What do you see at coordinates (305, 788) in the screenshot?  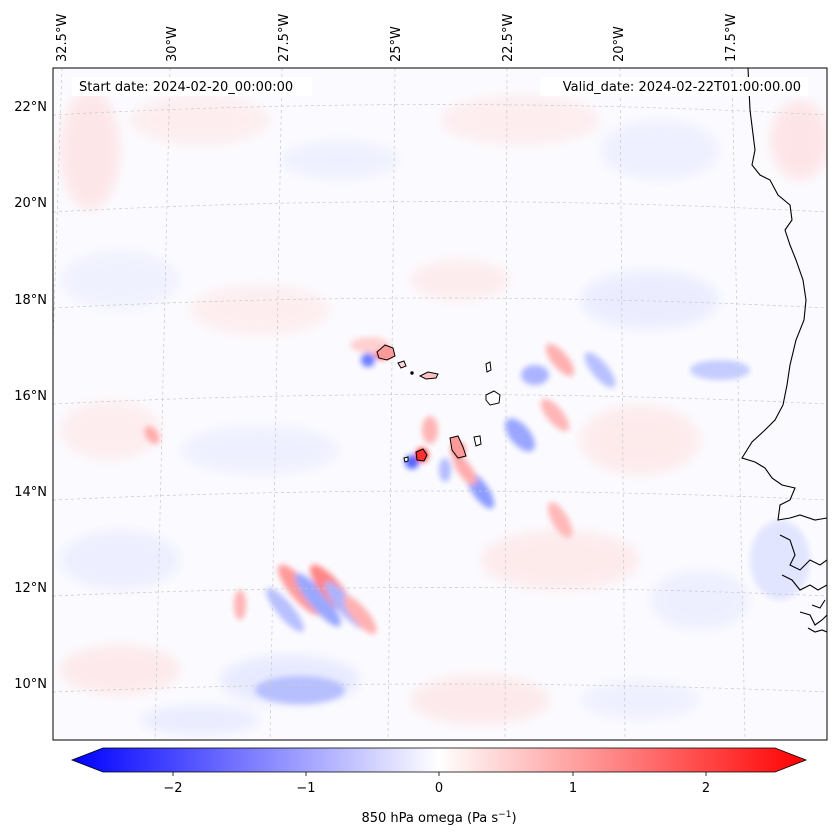 I see `colorbar-tick-minus-1: −1` at bounding box center [305, 788].